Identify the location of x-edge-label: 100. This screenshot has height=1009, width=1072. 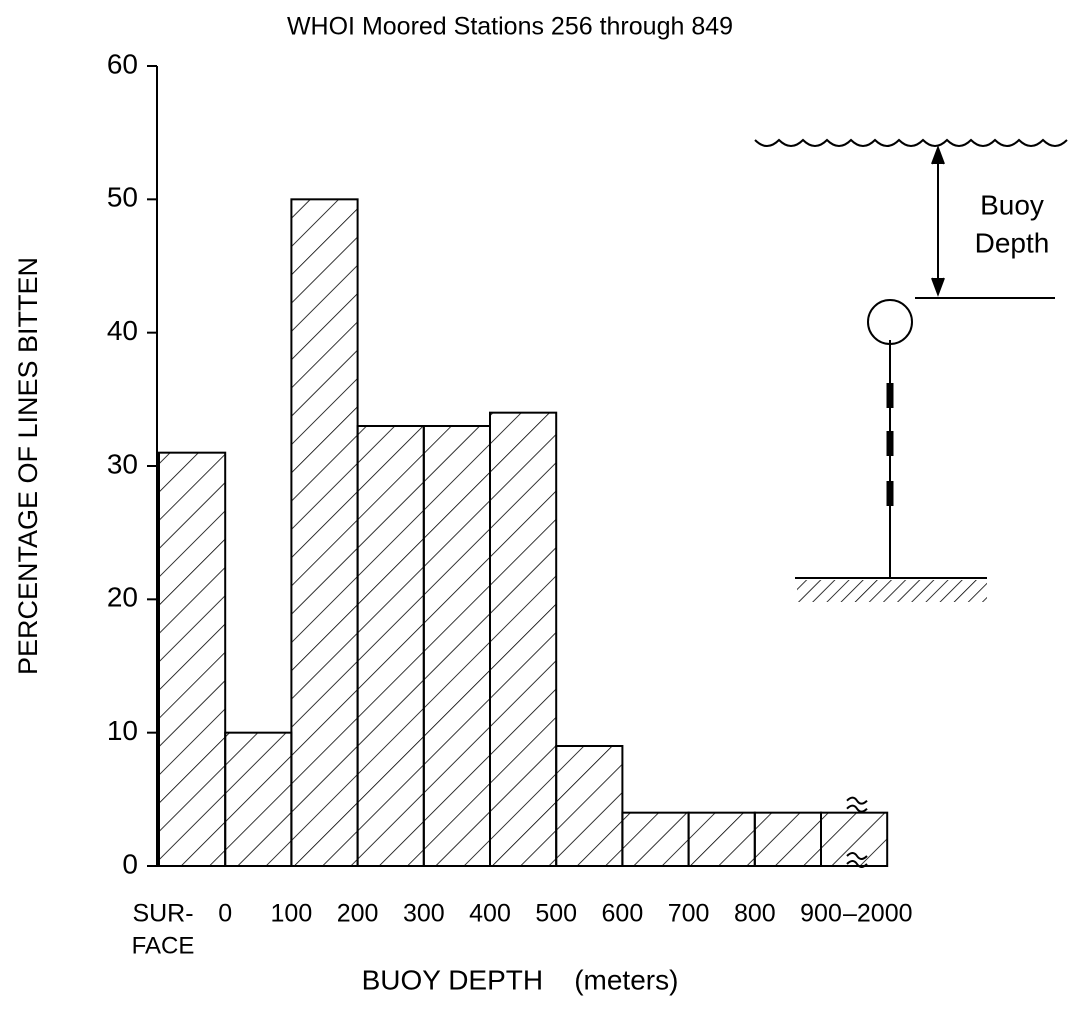
(292, 914).